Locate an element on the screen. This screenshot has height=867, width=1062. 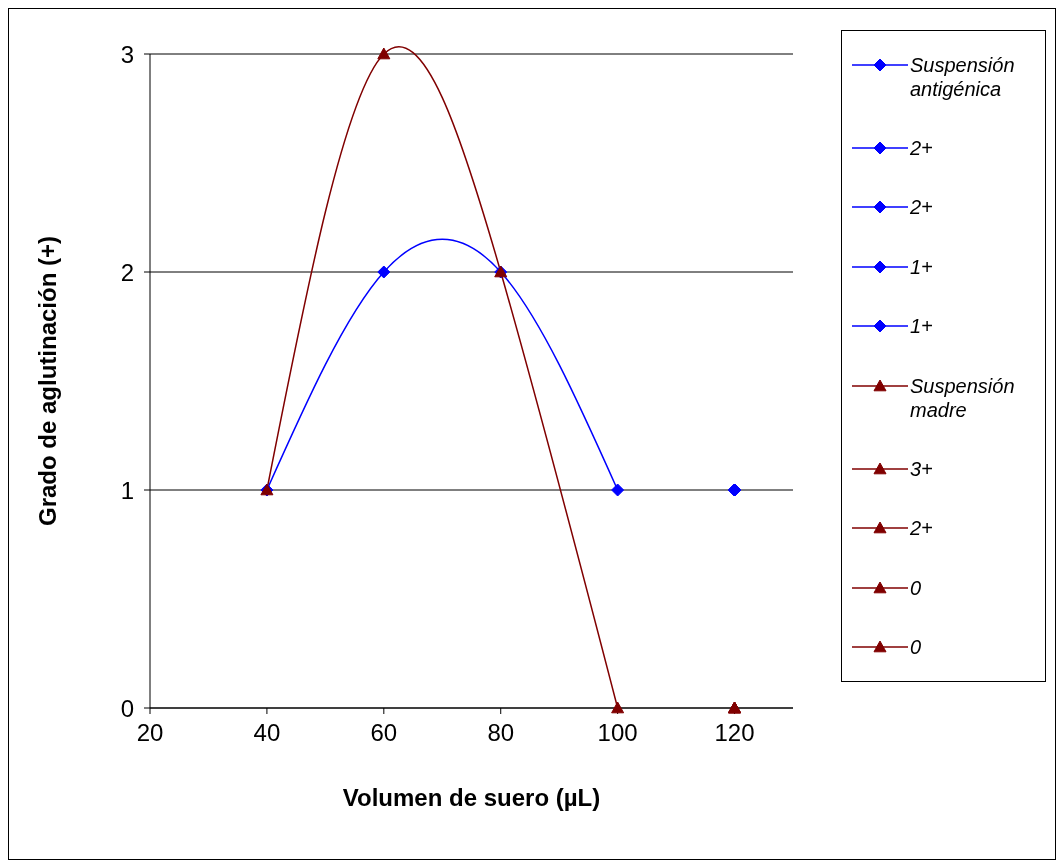
x-tick-label: 120 is located at coordinates (734, 733).